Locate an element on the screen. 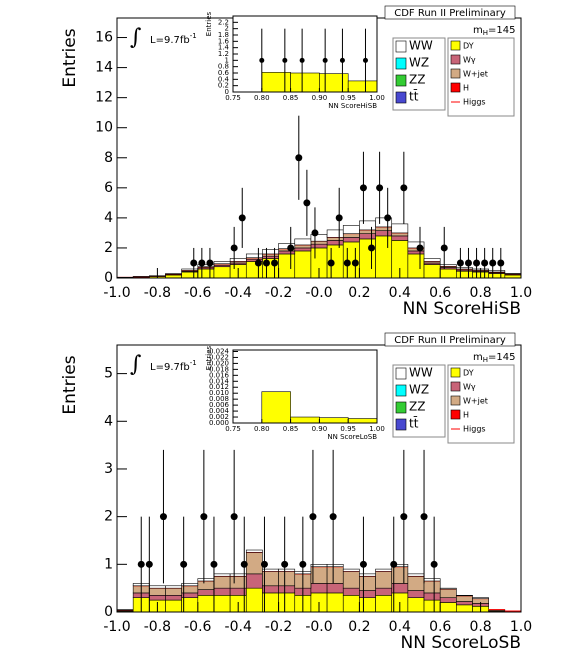 The image size is (567, 671). y-tick-label: 8 is located at coordinates (108, 158).